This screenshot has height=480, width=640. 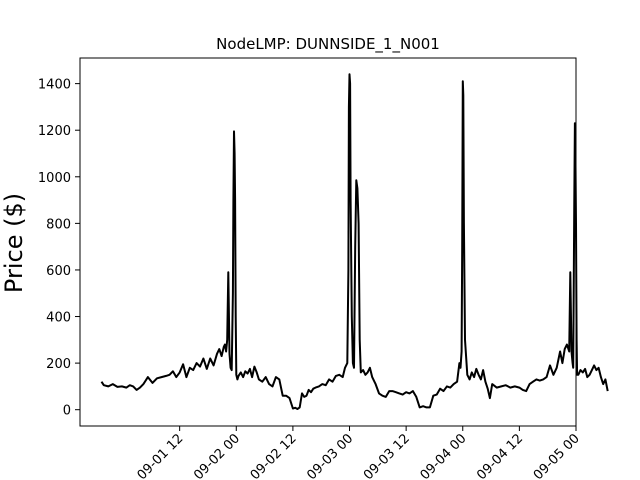 I want to click on y-tick-label: 1400, so click(x=54, y=85).